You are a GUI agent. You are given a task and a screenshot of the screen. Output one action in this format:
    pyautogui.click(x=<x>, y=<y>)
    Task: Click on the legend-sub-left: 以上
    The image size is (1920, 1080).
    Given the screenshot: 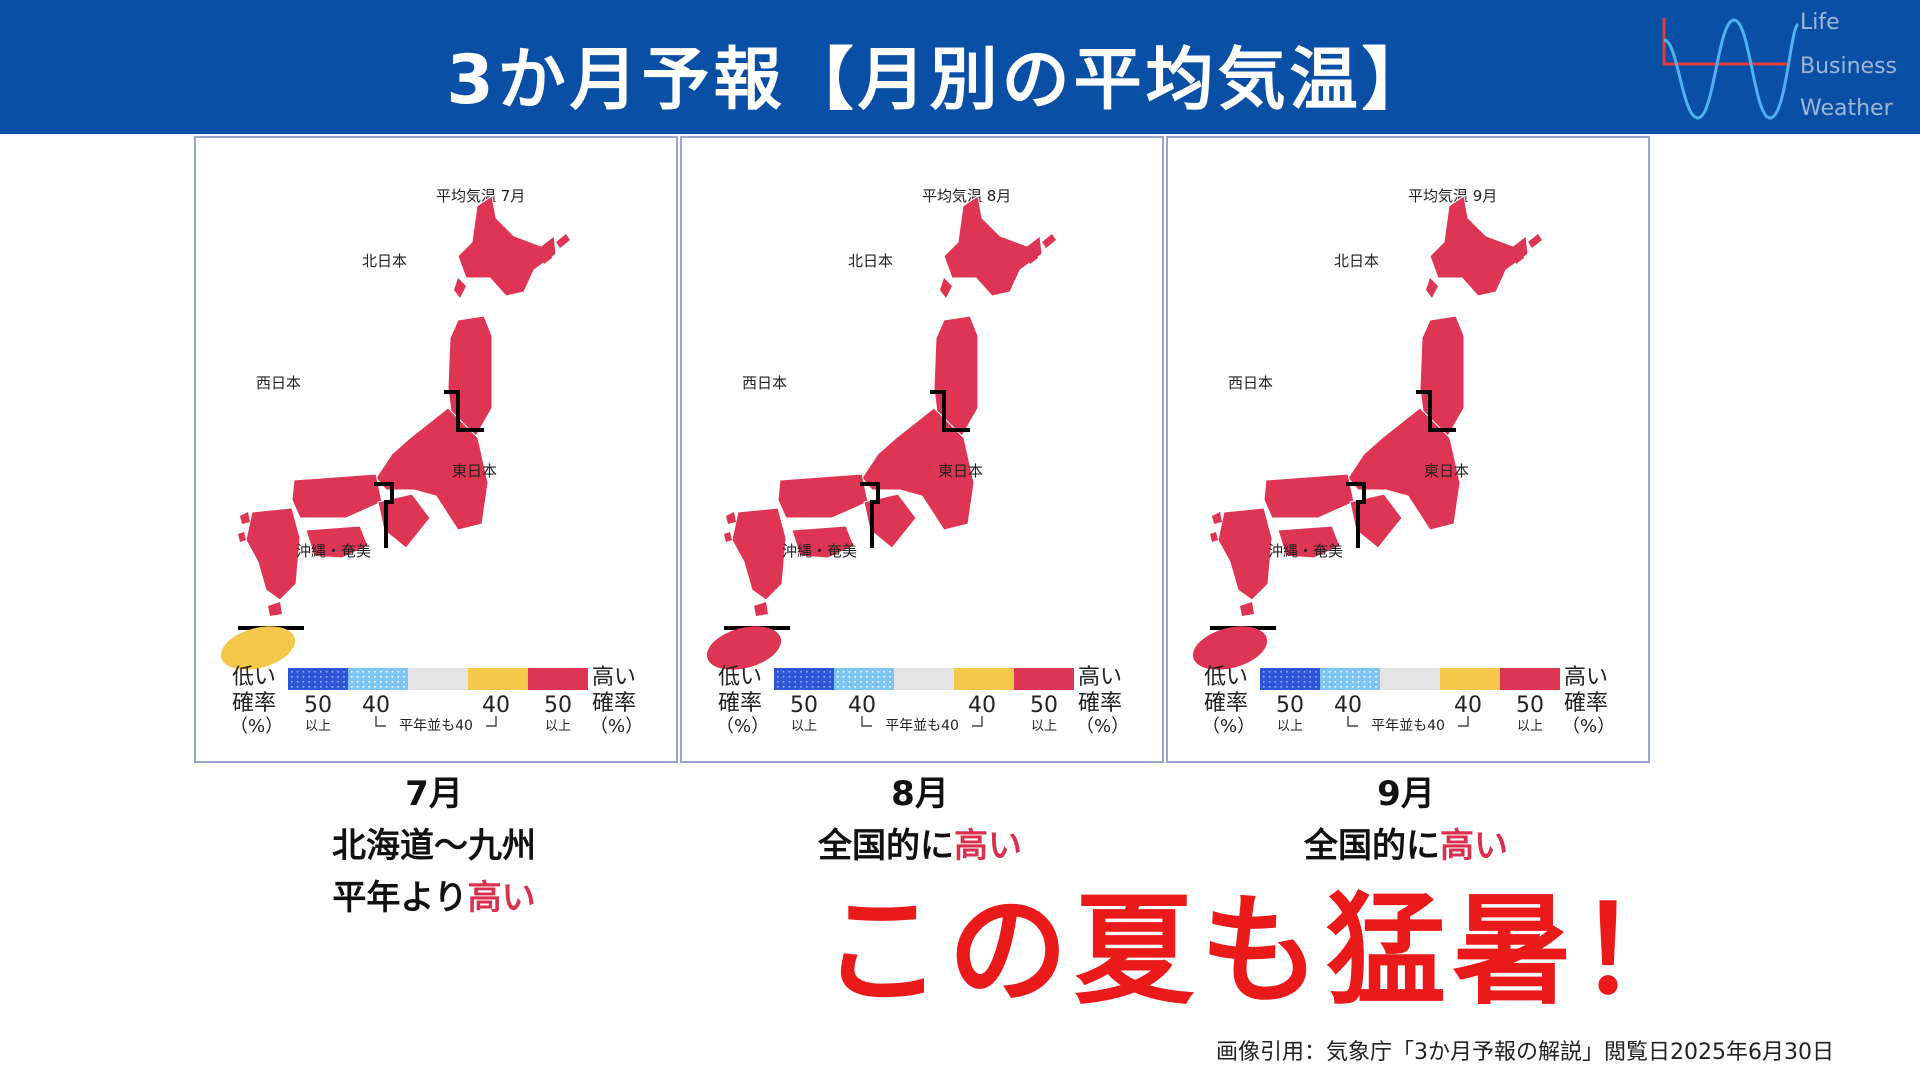 What is the action you would take?
    pyautogui.click(x=804, y=726)
    